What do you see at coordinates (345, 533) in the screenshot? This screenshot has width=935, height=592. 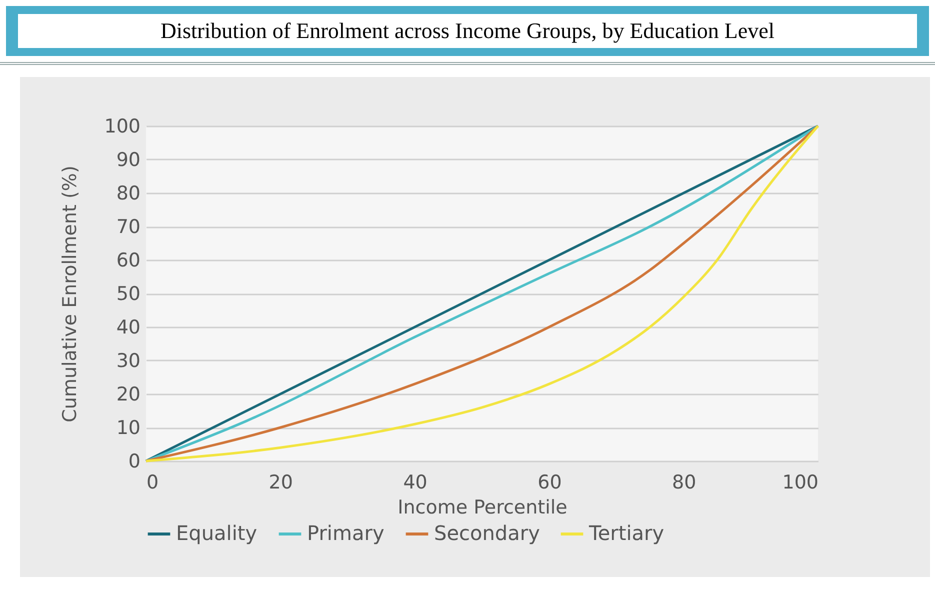 I see `legend-label: Primary` at bounding box center [345, 533].